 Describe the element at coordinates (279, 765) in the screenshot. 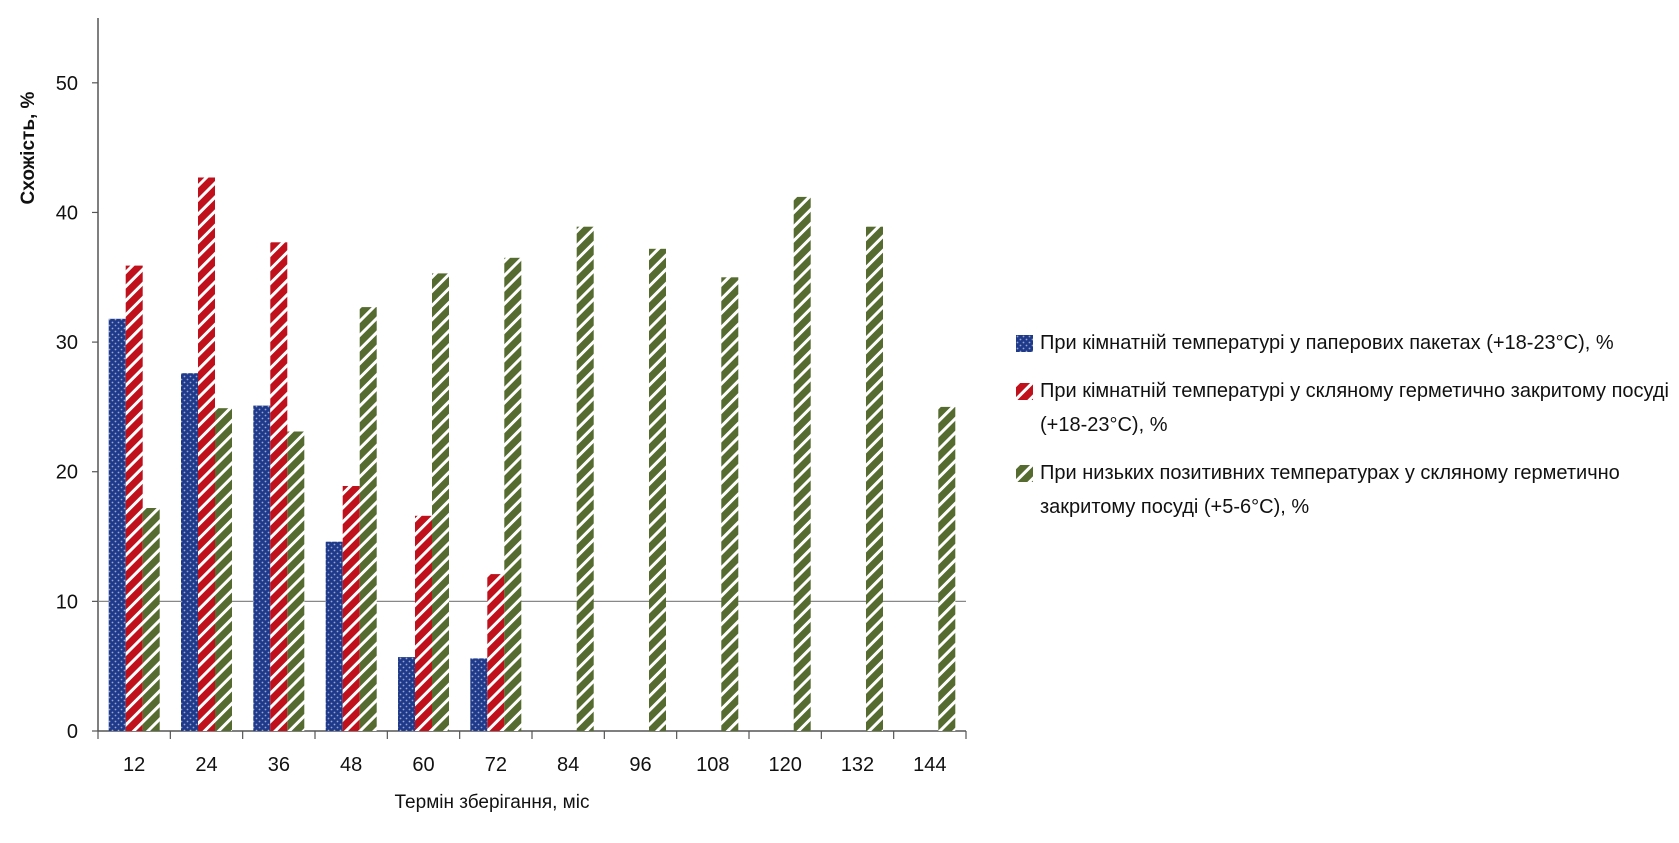

I see `x-tick-label: 36` at that location.